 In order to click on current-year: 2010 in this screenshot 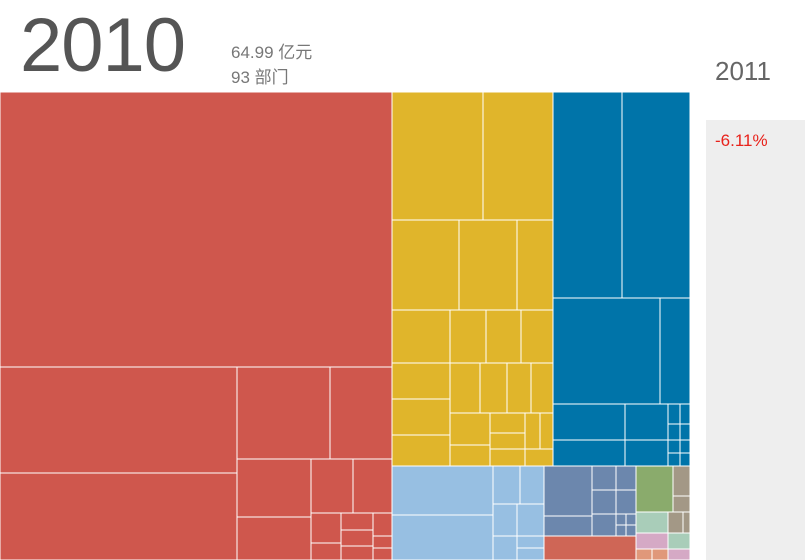, I will do `click(103, 45)`.